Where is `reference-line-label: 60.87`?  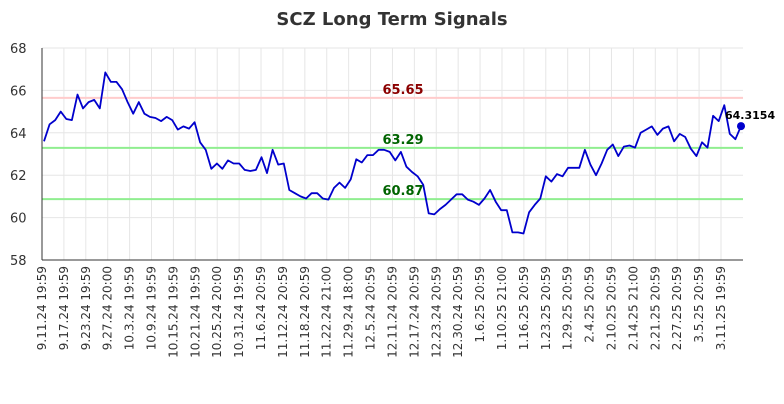
reference-line-label: 60.87 is located at coordinates (402, 191).